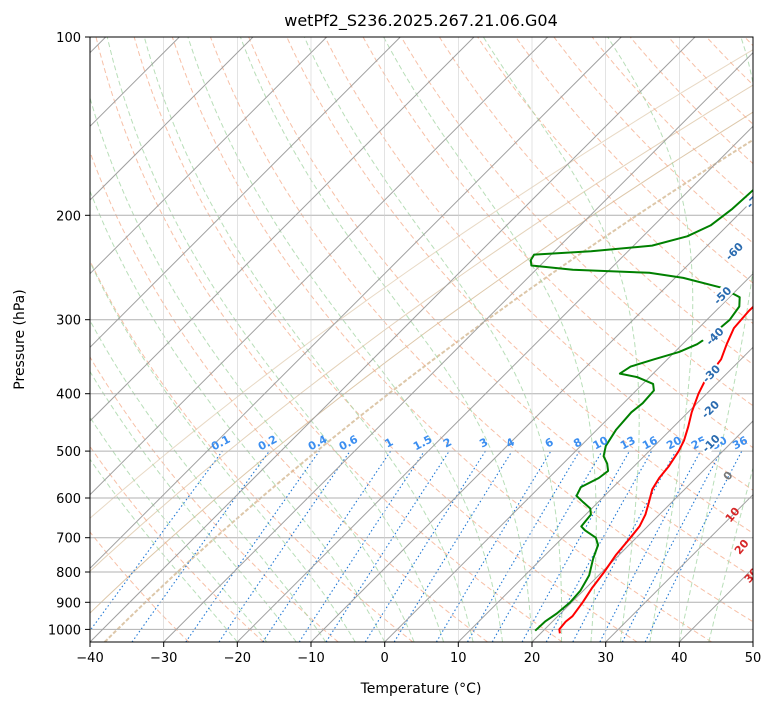 Image resolution: width=775 pixels, height=708 pixels. Describe the element at coordinates (20, 339) in the screenshot. I see `y-axis-title: Pressure (hPa)` at that location.